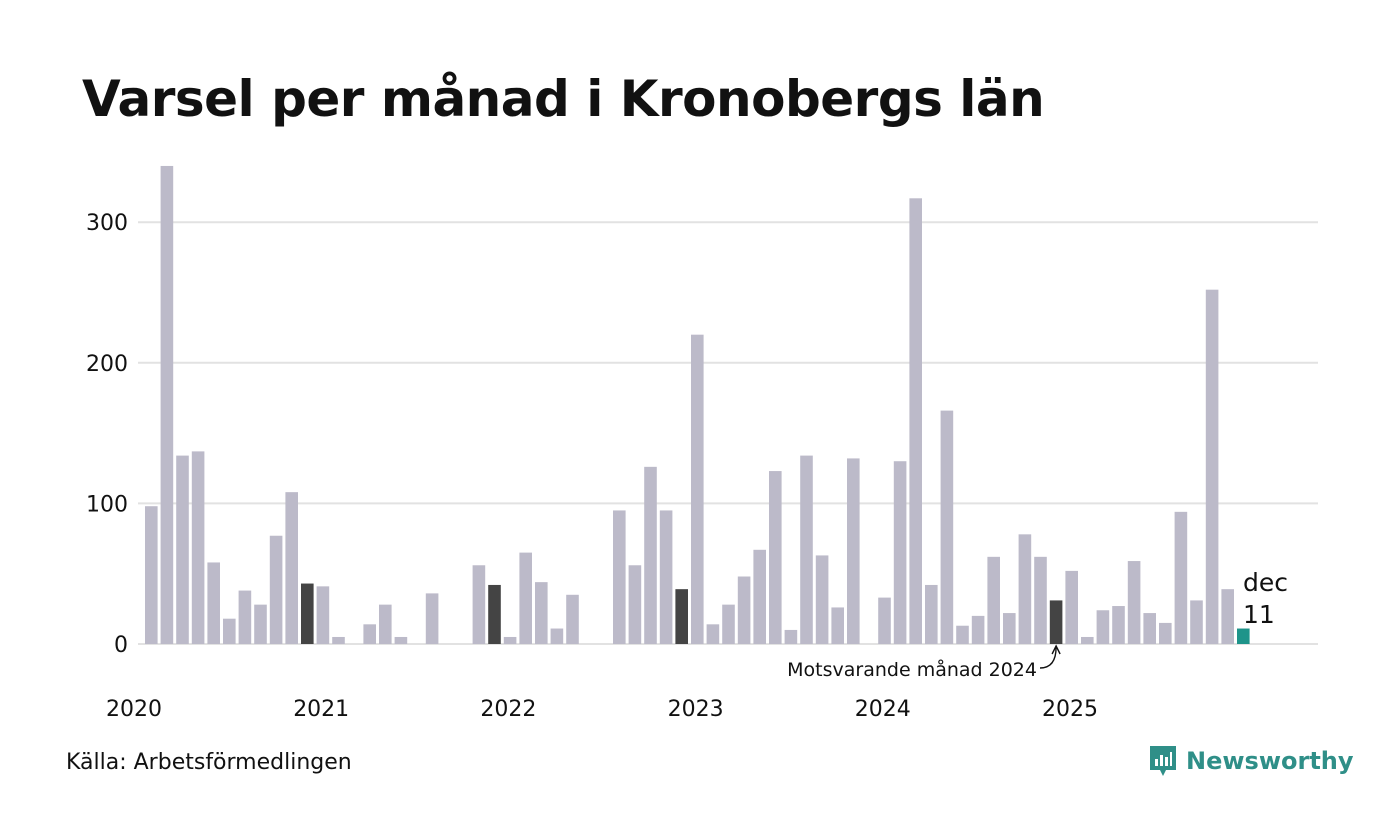 This screenshot has width=1400, height=840. I want to click on x-tick-label: 2022, so click(508, 709).